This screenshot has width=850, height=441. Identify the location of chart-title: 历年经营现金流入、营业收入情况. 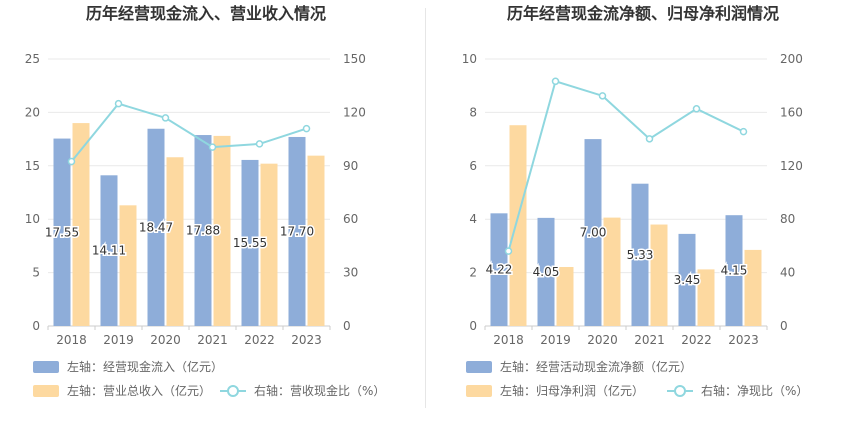
(206, 13).